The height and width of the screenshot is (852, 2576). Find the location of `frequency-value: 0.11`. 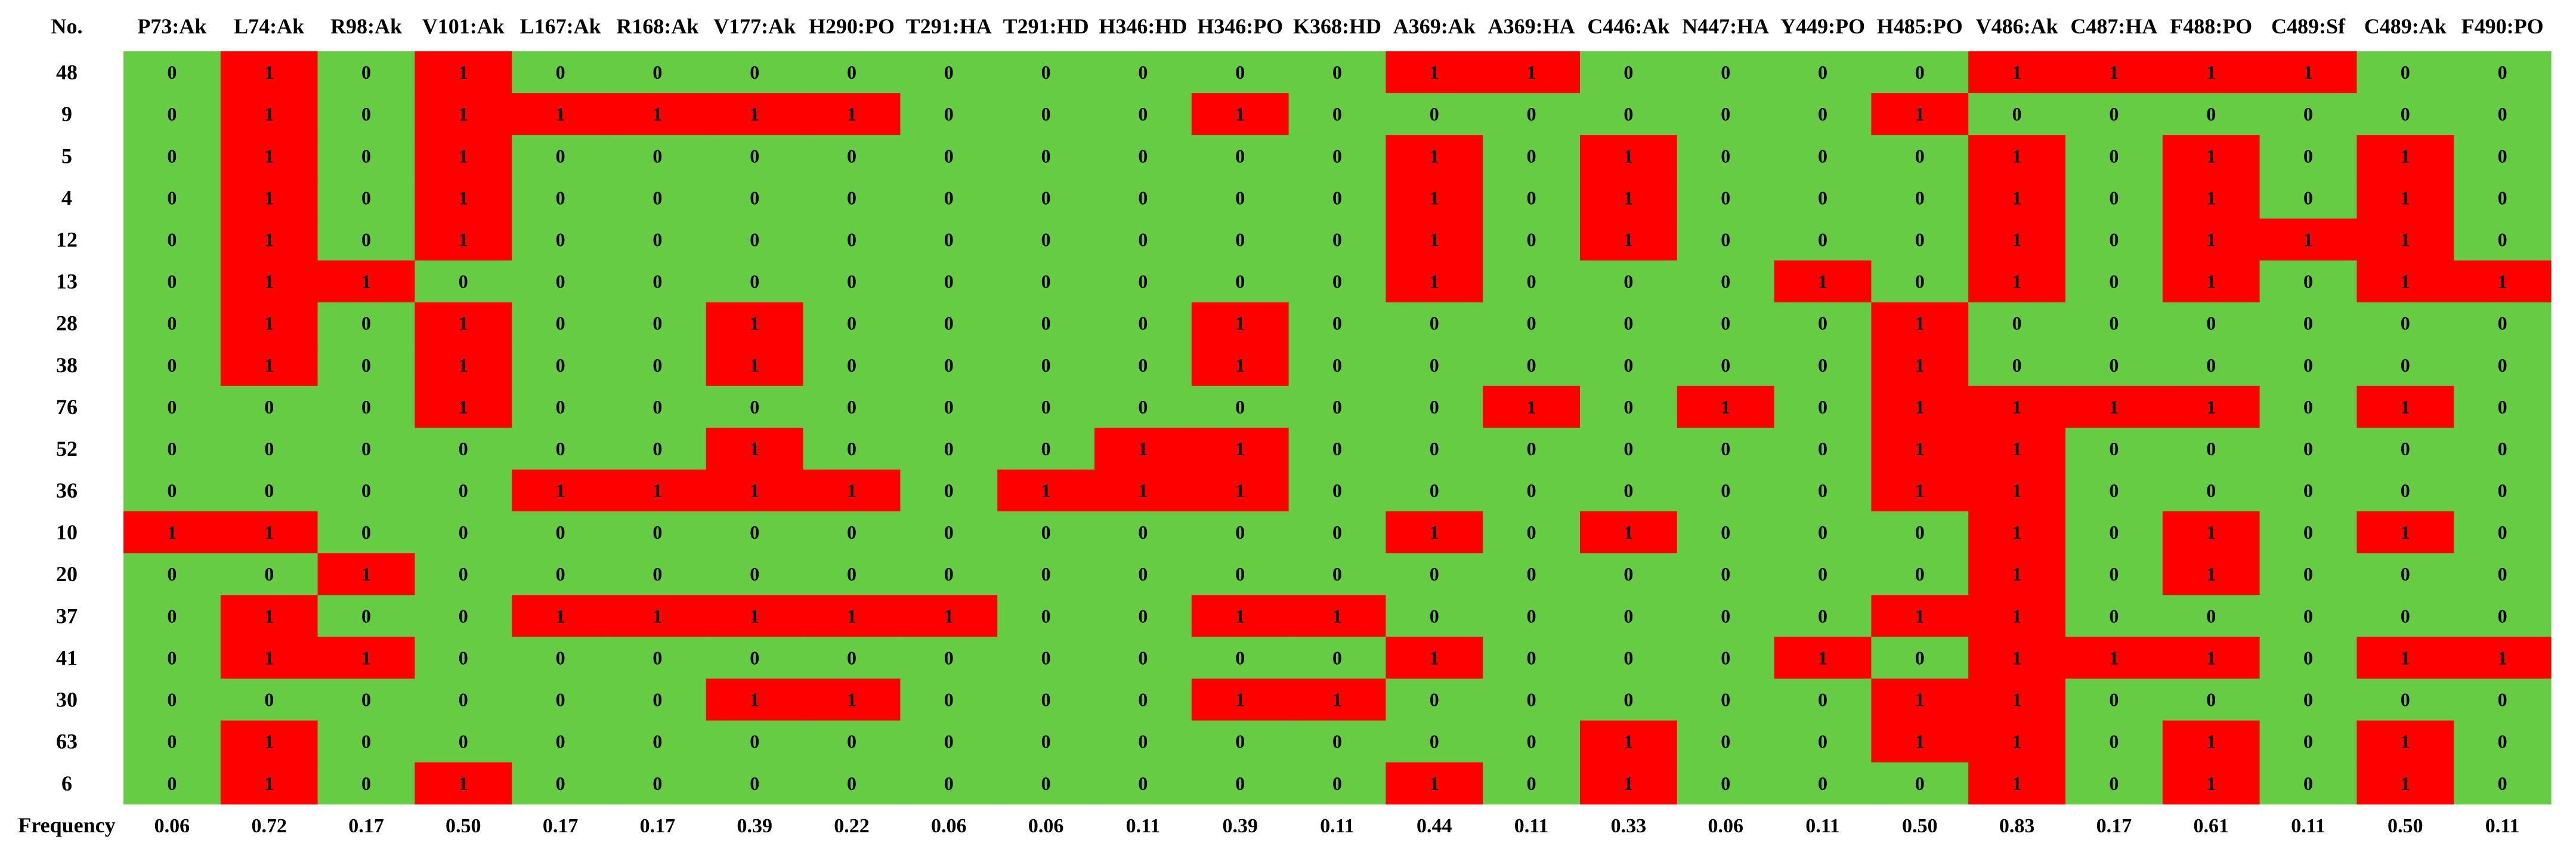

frequency-value: 0.11 is located at coordinates (1822, 826).